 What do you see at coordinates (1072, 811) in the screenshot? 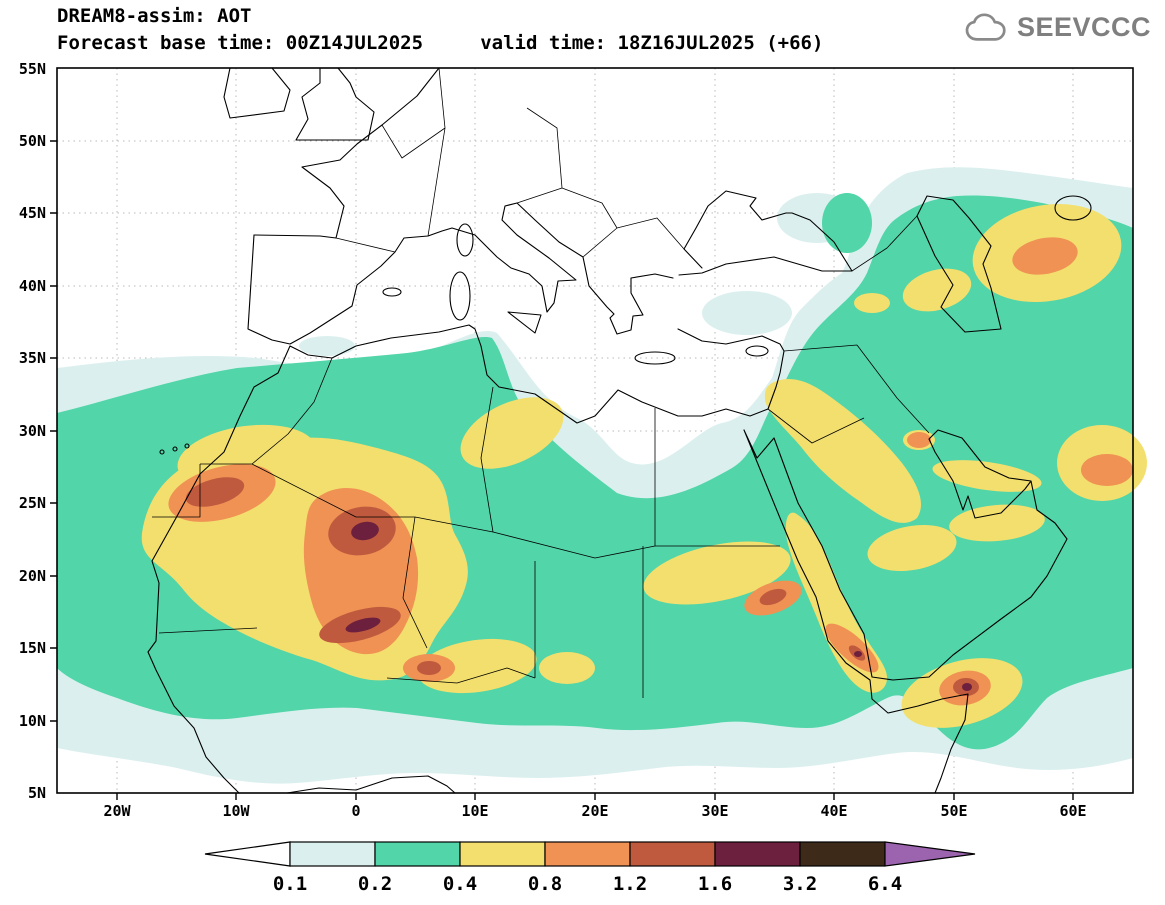
I see `lon-label-60e: 60E` at bounding box center [1072, 811].